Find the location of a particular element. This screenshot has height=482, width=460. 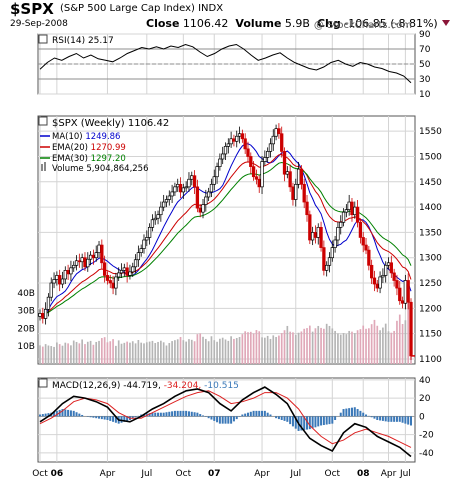

symbol: $SPX is located at coordinates (32, 9).